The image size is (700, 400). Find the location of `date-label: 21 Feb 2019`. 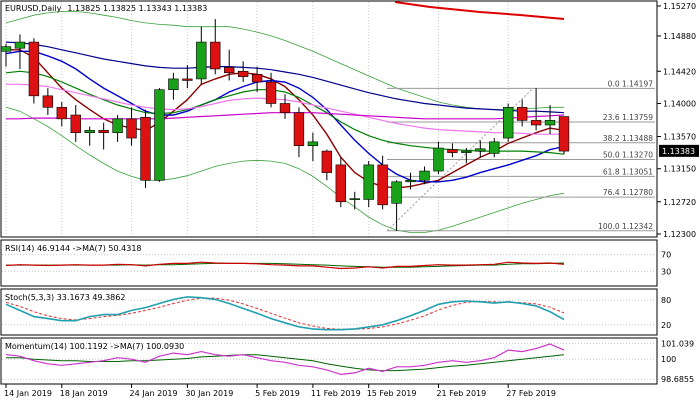

date-label: 21 Feb 2019 is located at coordinates (461, 393).